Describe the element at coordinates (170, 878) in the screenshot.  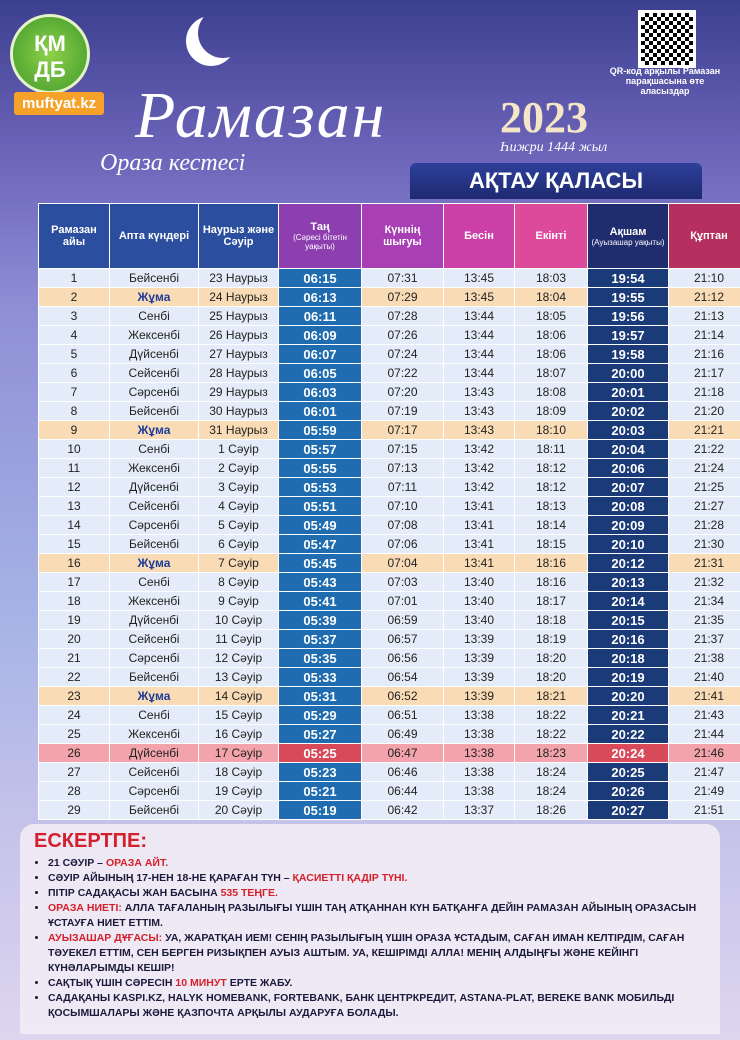
I see `note-text: СӘУІР АЙЫНЫҢ 17-НЕН 18-НЕ ҚАРАҒАН ТҮН –` at that location.